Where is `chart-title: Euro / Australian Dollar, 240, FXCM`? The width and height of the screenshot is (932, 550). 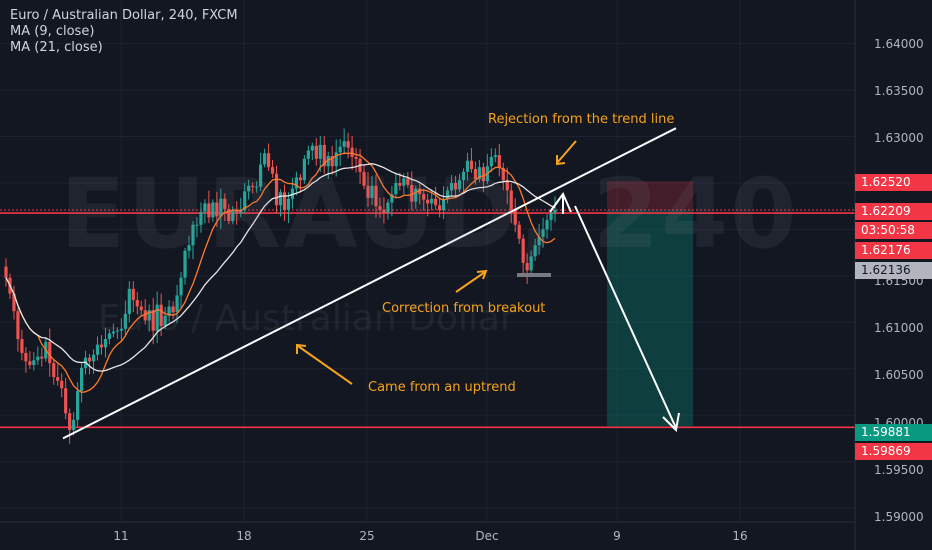 chart-title: Euro / Australian Dollar, 240, FXCM is located at coordinates (124, 15).